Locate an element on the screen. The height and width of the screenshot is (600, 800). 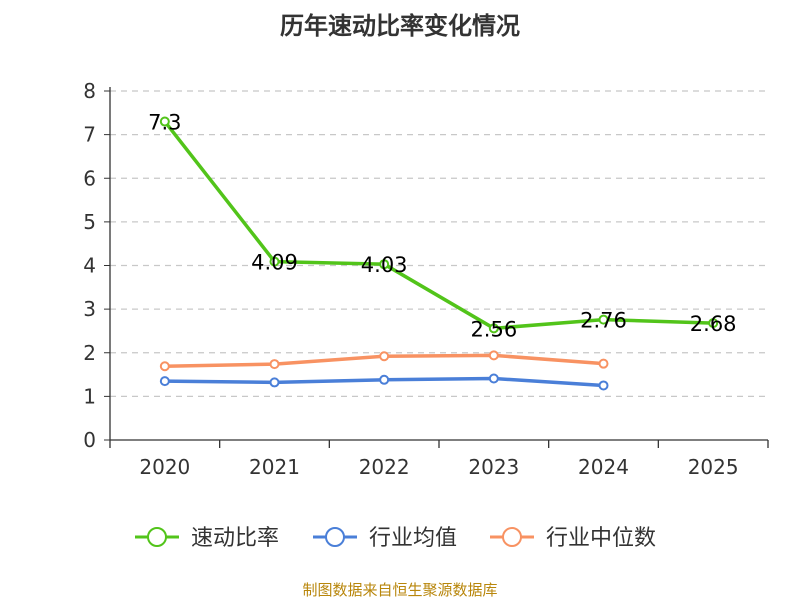
point-1-2022 is located at coordinates (384, 379).